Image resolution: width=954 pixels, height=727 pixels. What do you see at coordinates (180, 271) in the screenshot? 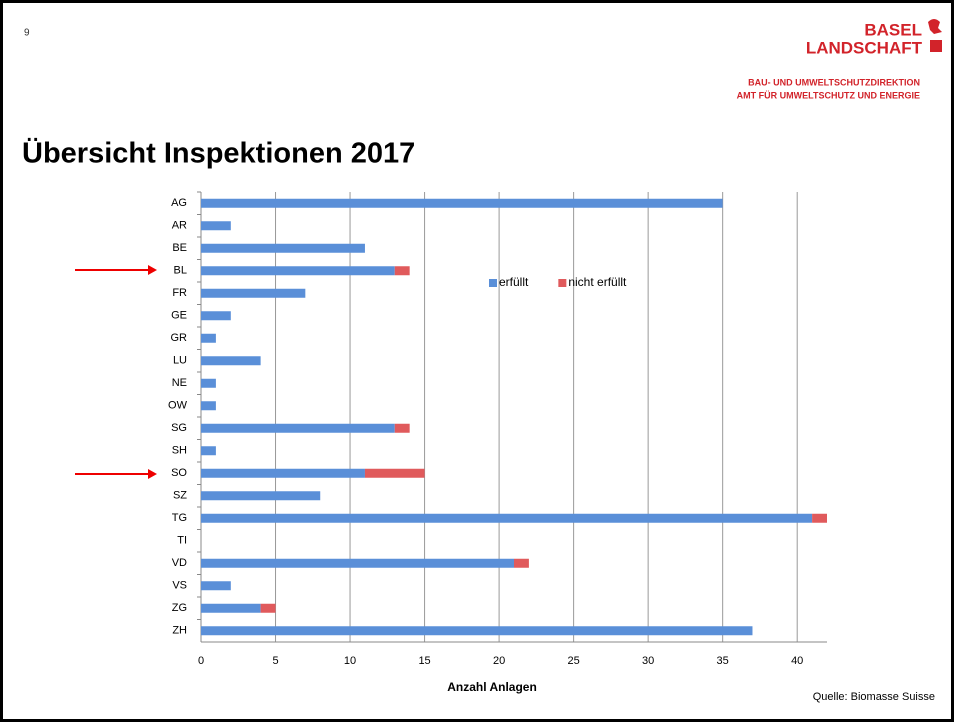
I see `y-tick-label: BL` at bounding box center [180, 271].